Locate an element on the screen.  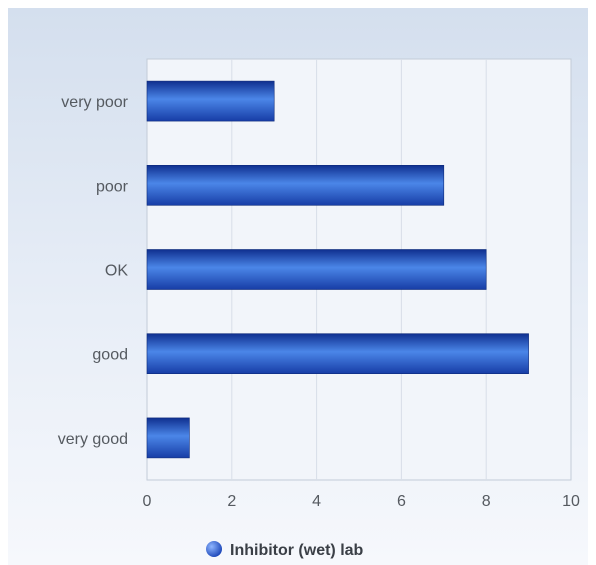
category-label: poor is located at coordinates (112, 186).